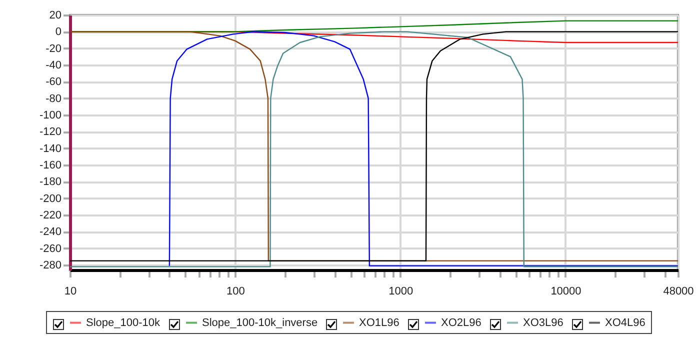 The height and width of the screenshot is (350, 700). Describe the element at coordinates (50, 266) in the screenshot. I see `y-tick-label: -280` at that location.